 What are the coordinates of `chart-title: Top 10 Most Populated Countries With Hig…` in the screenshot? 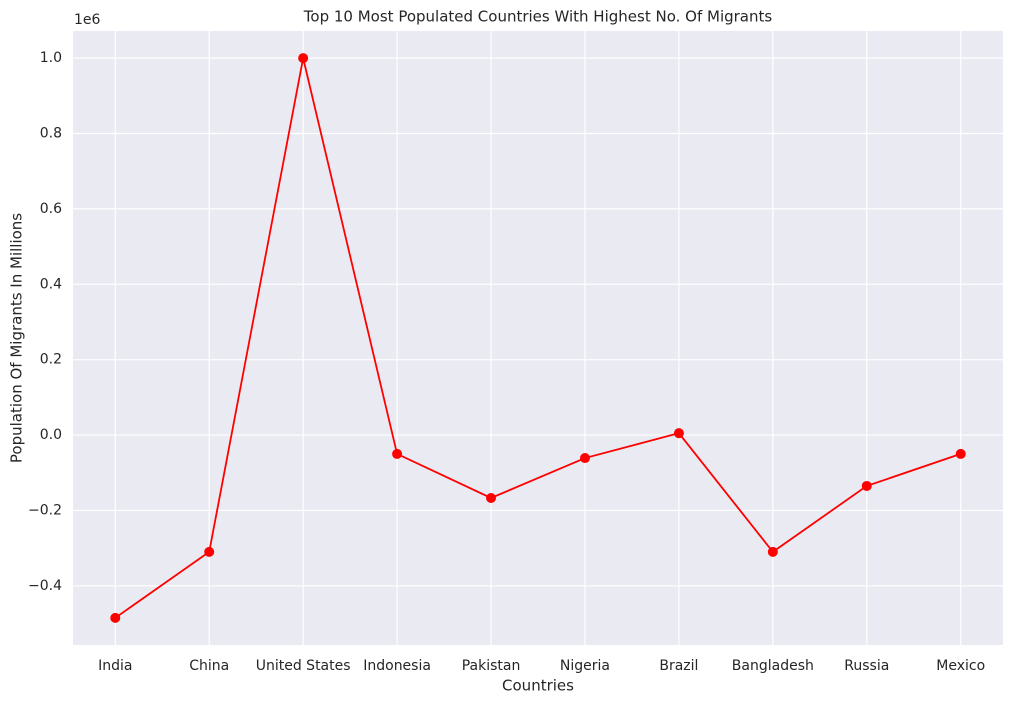 It's located at (538, 17).